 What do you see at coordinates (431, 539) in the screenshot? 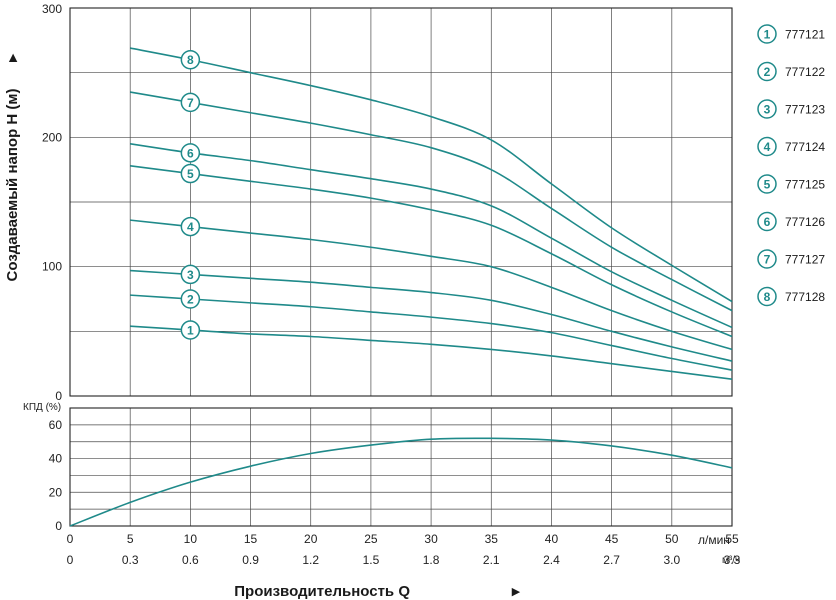
I see `x-tick-label-lpm: 30` at bounding box center [431, 539].